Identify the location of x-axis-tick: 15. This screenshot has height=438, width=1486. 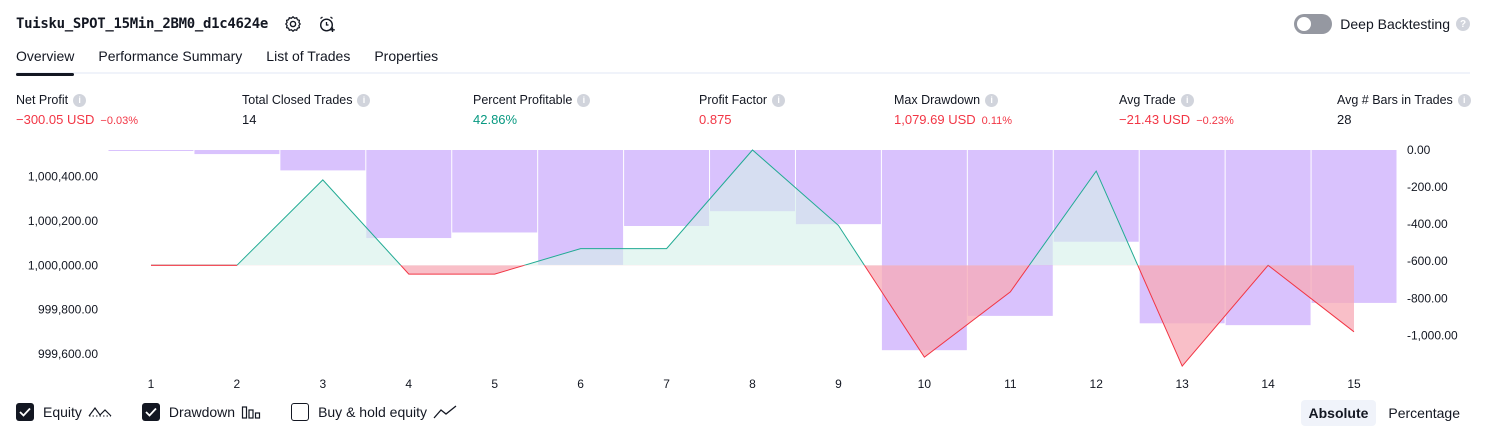
(1354, 384).